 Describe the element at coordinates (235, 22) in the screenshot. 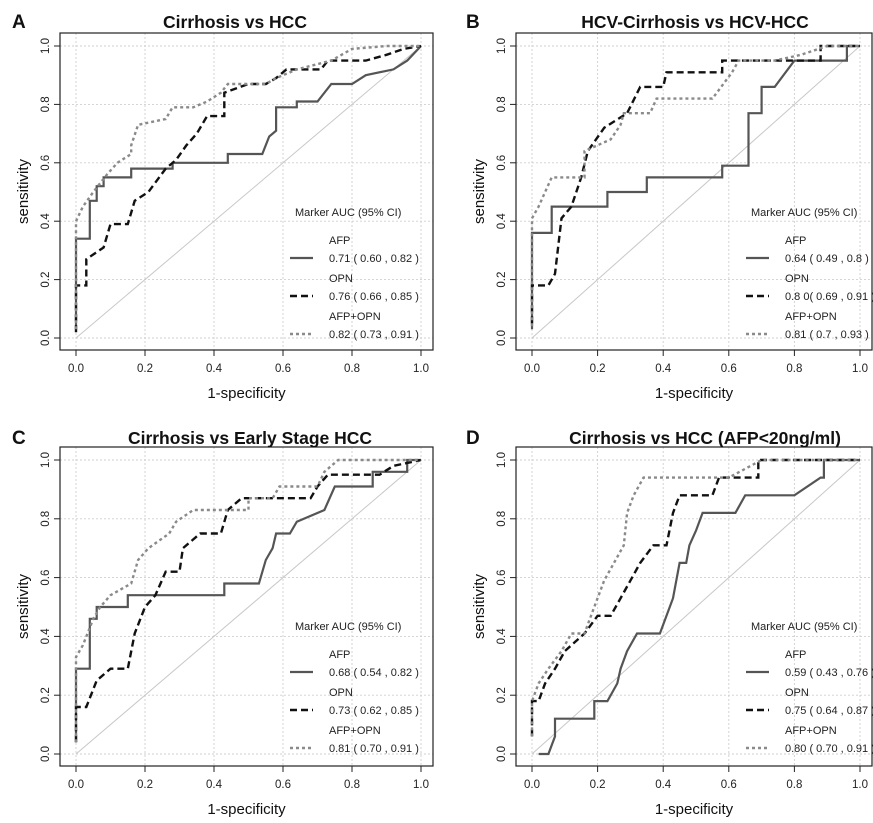

I see `panel-title: Cirrhosis vs HCC` at that location.